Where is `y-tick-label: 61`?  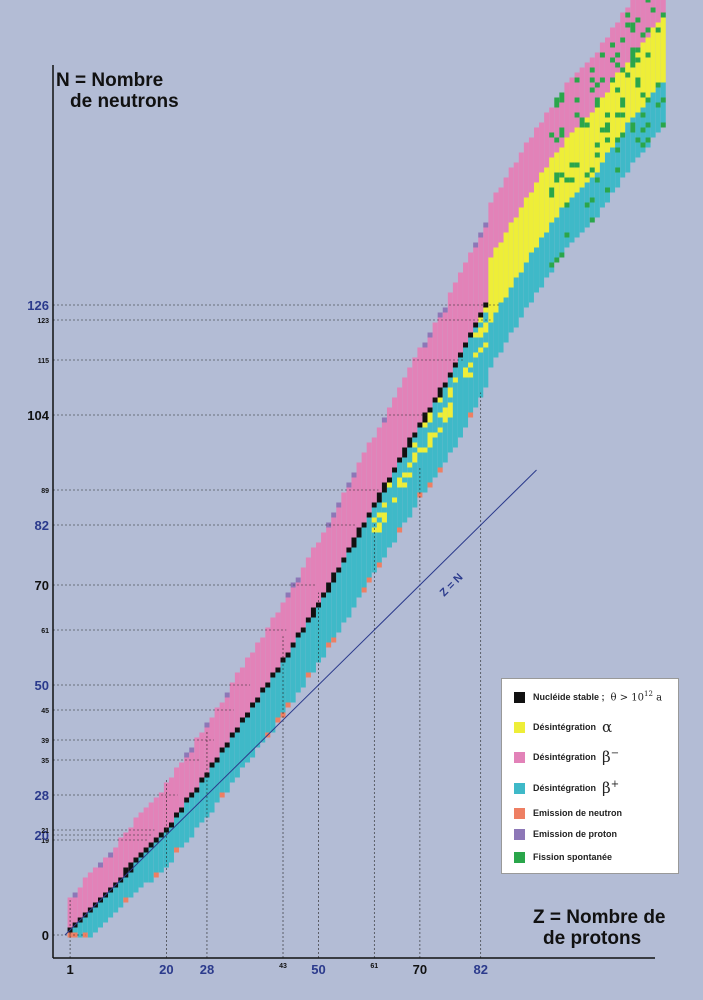 y-tick-label: 61 is located at coordinates (45, 631).